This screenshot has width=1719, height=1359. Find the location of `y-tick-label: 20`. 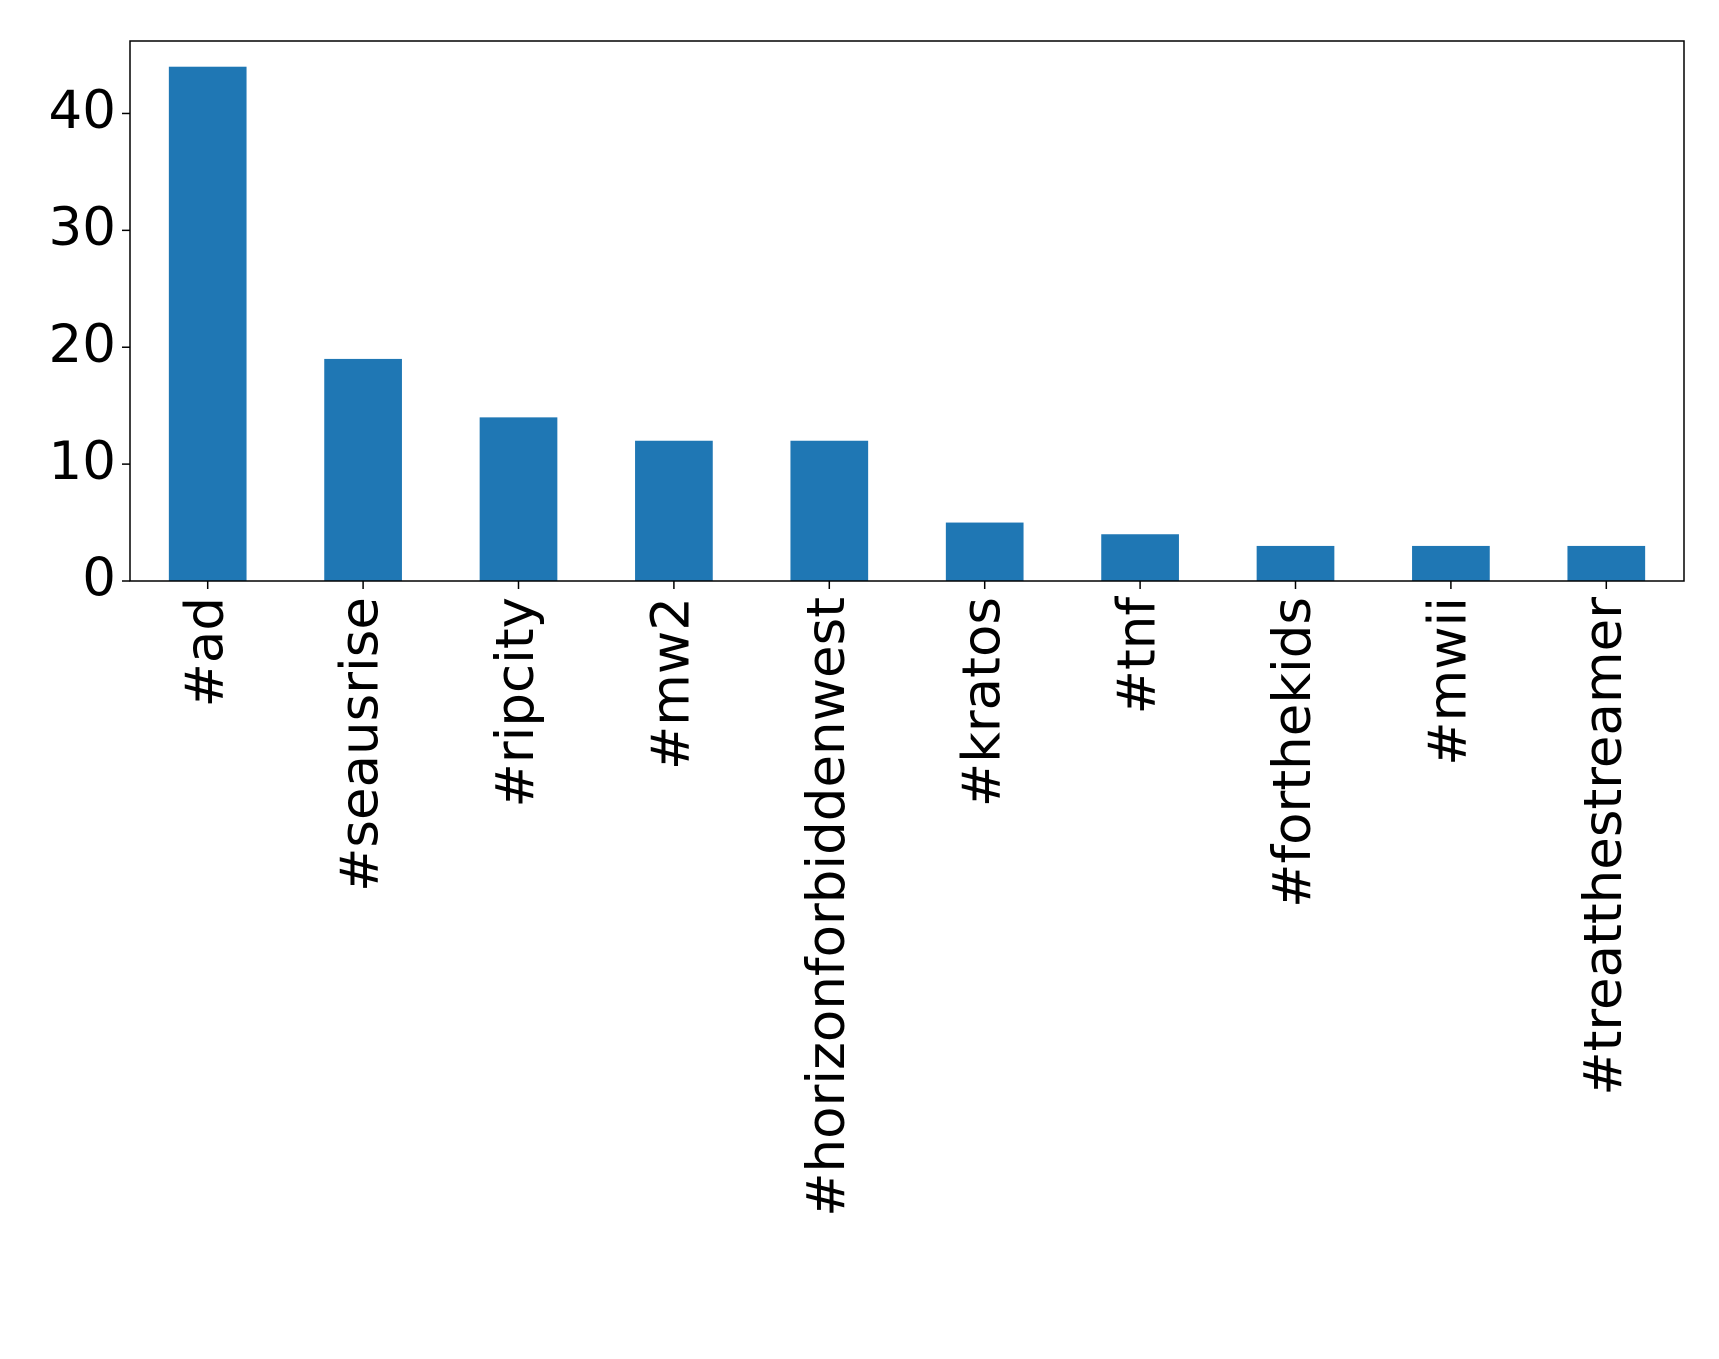

y-tick-label: 20 is located at coordinates (82, 344).